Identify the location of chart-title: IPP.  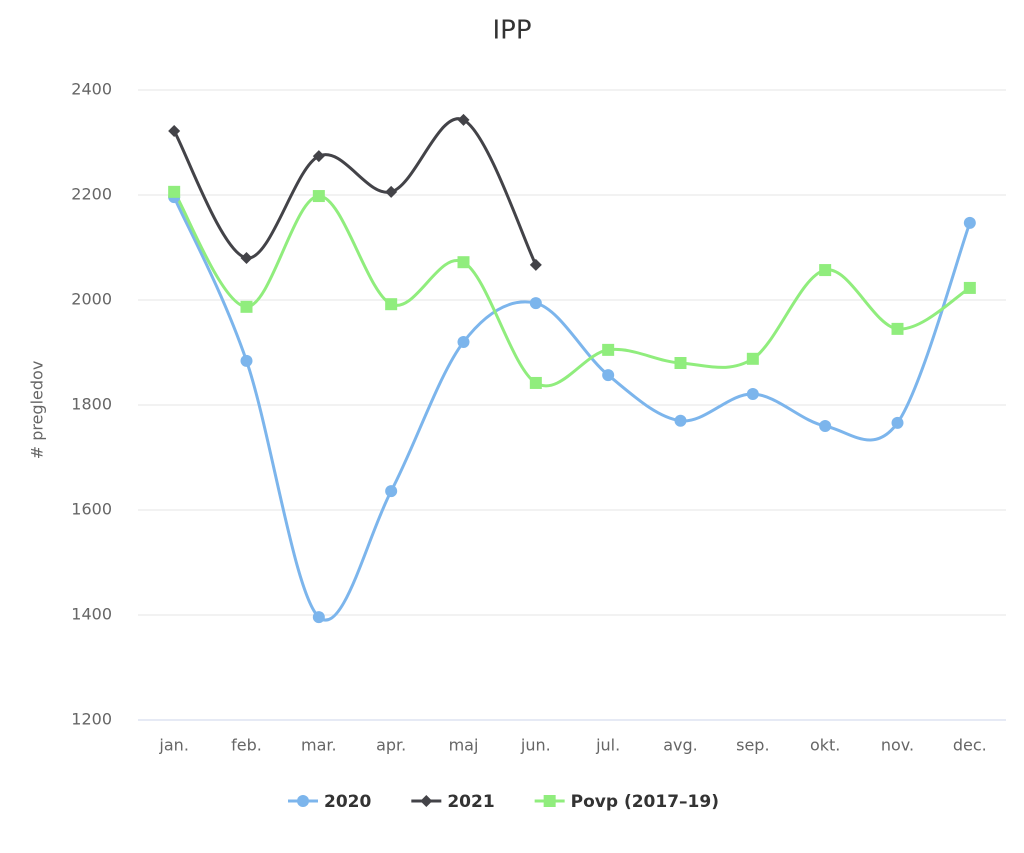
(511, 31).